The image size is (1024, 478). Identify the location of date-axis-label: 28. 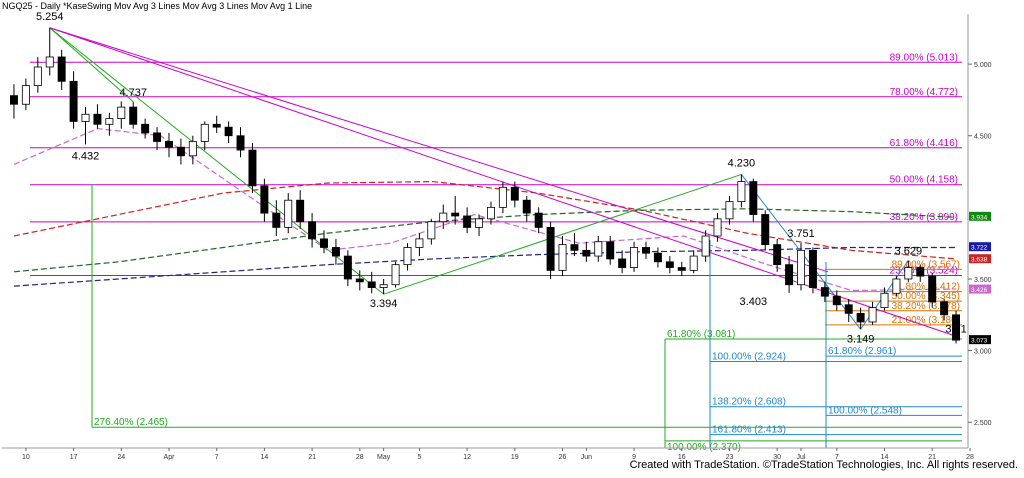
(970, 457).